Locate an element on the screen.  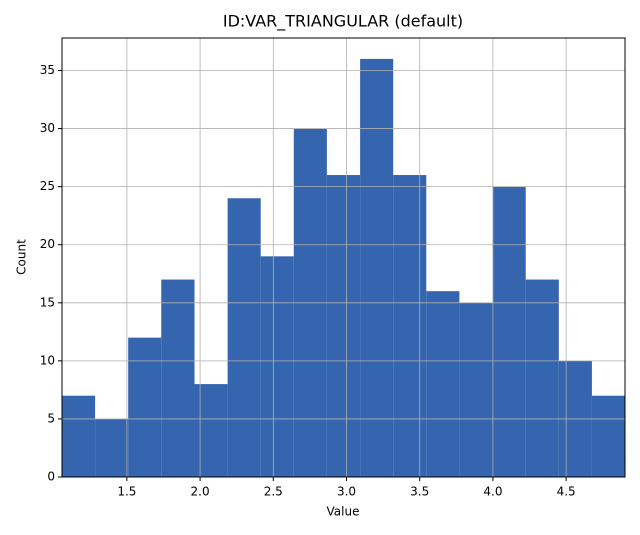
x-tick-label: 3.0 is located at coordinates (346, 492).